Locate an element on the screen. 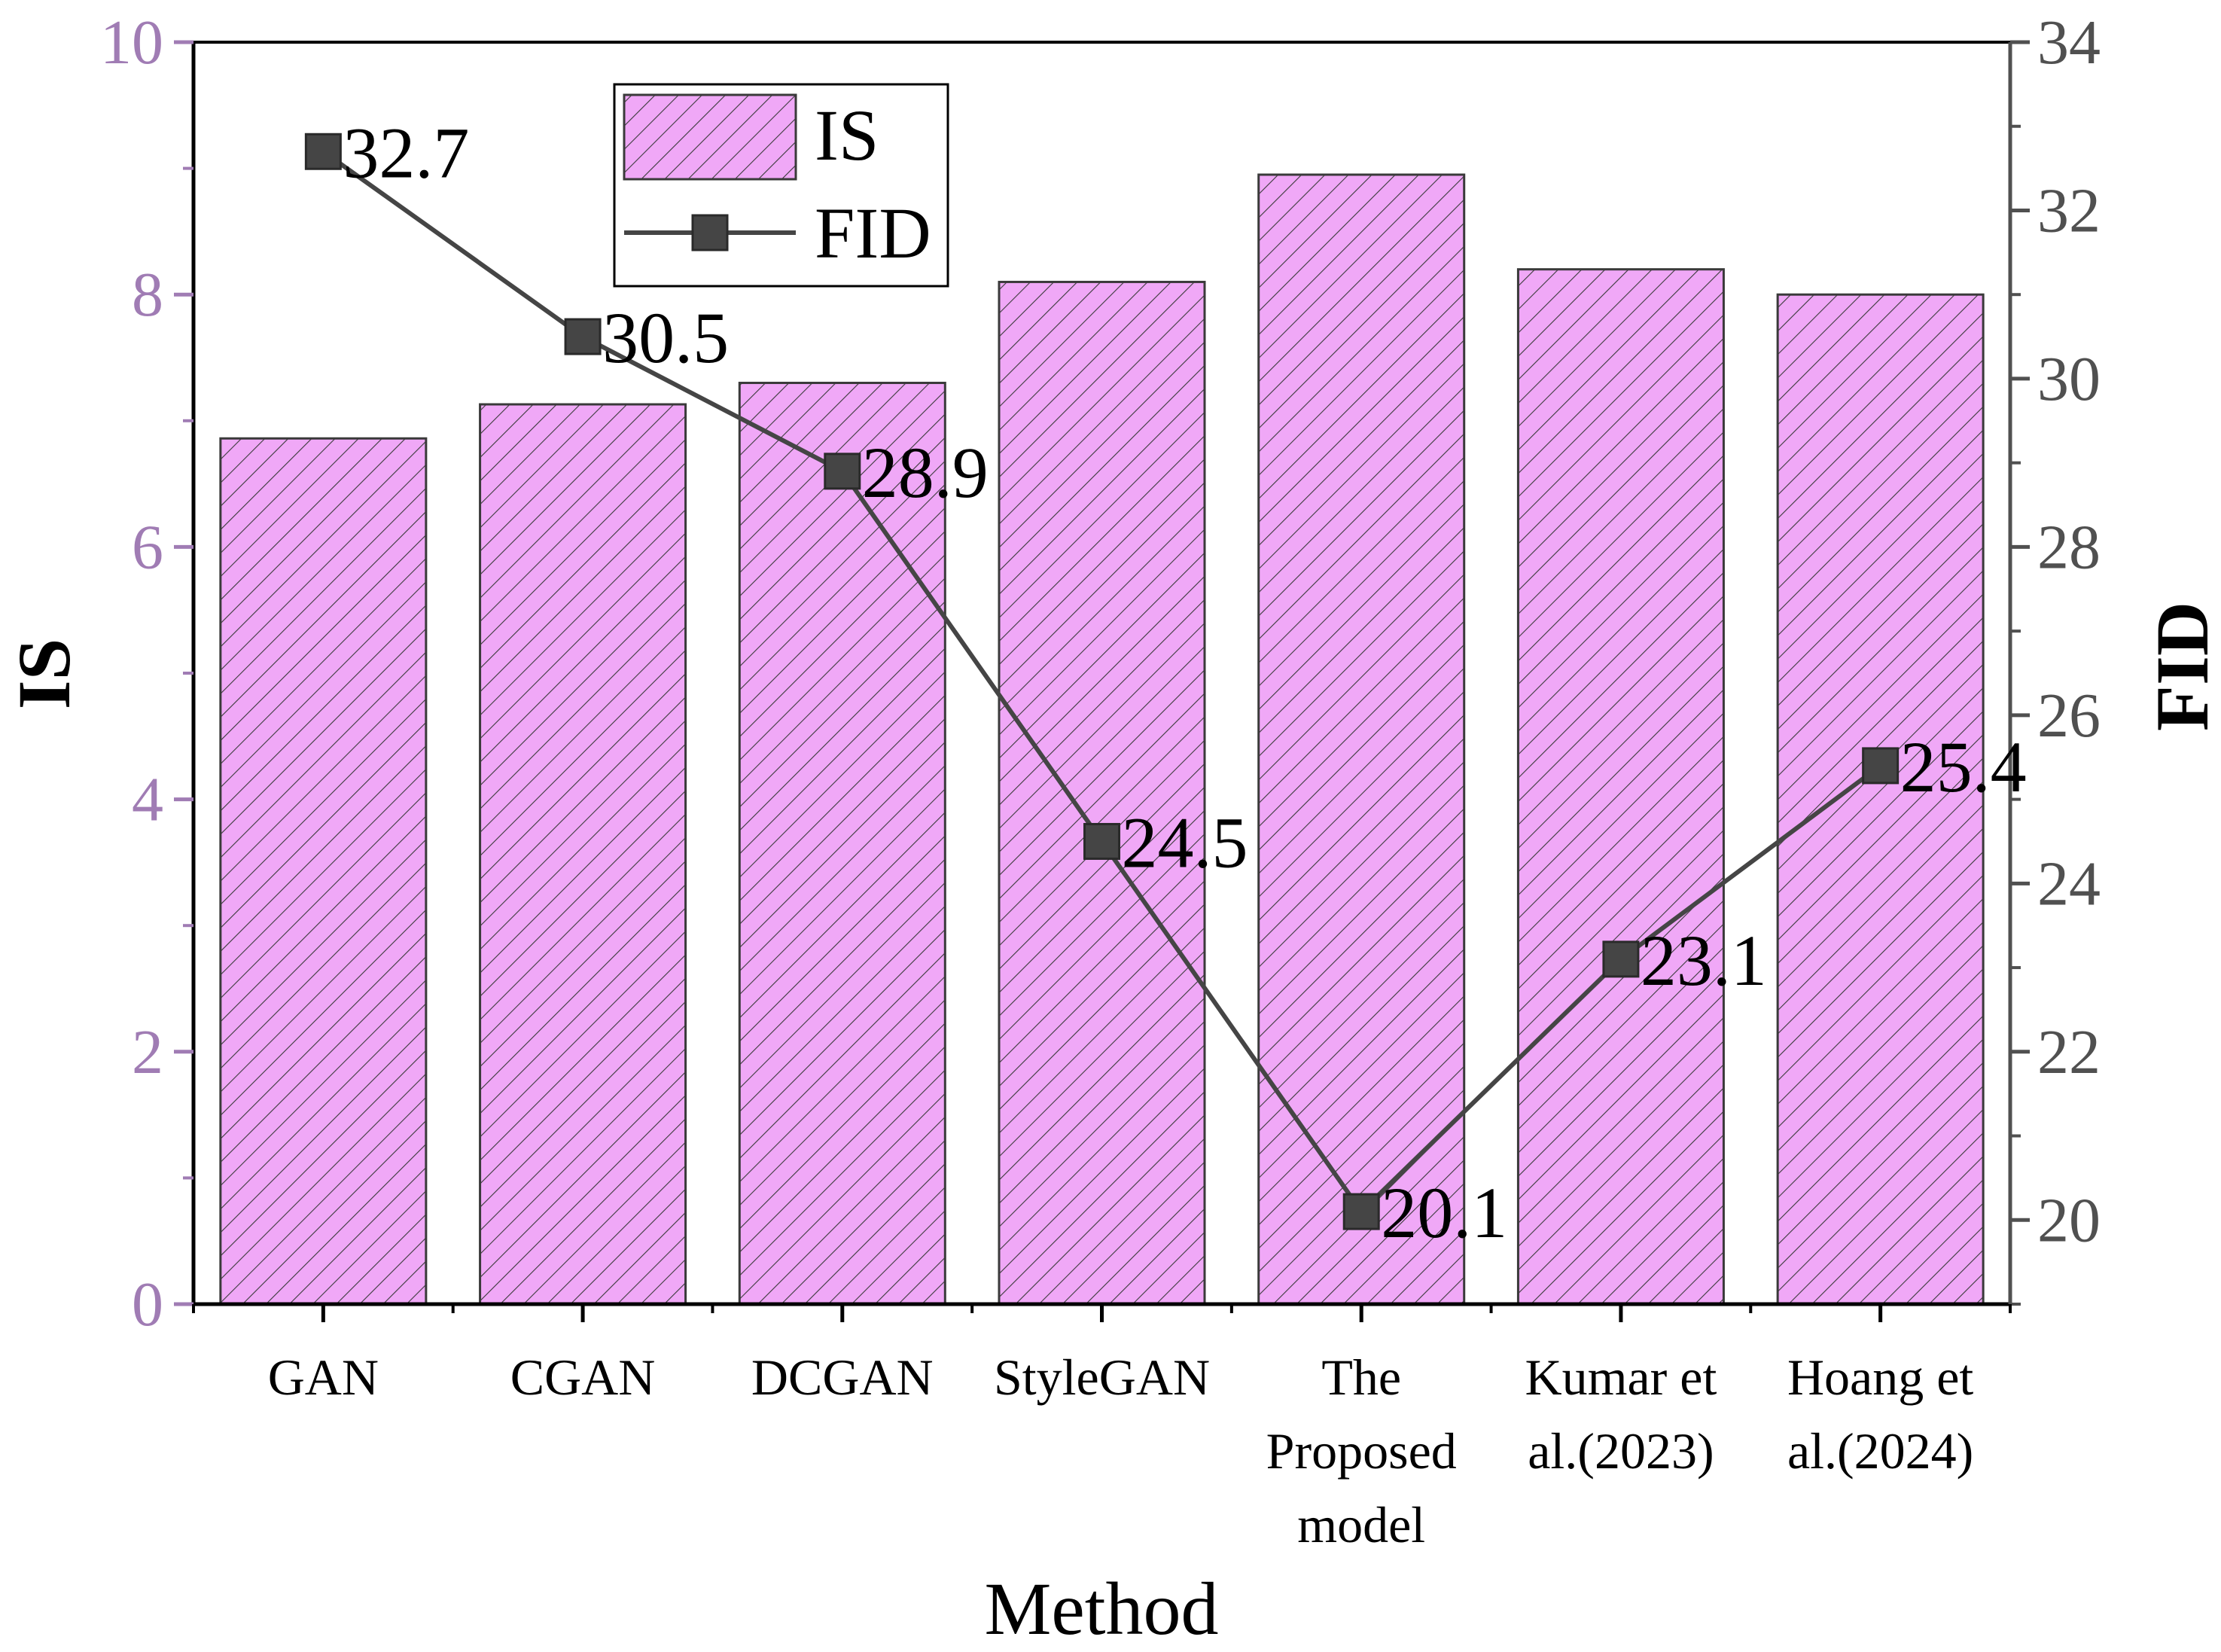  legend-label-fid: FID is located at coordinates (873, 233).